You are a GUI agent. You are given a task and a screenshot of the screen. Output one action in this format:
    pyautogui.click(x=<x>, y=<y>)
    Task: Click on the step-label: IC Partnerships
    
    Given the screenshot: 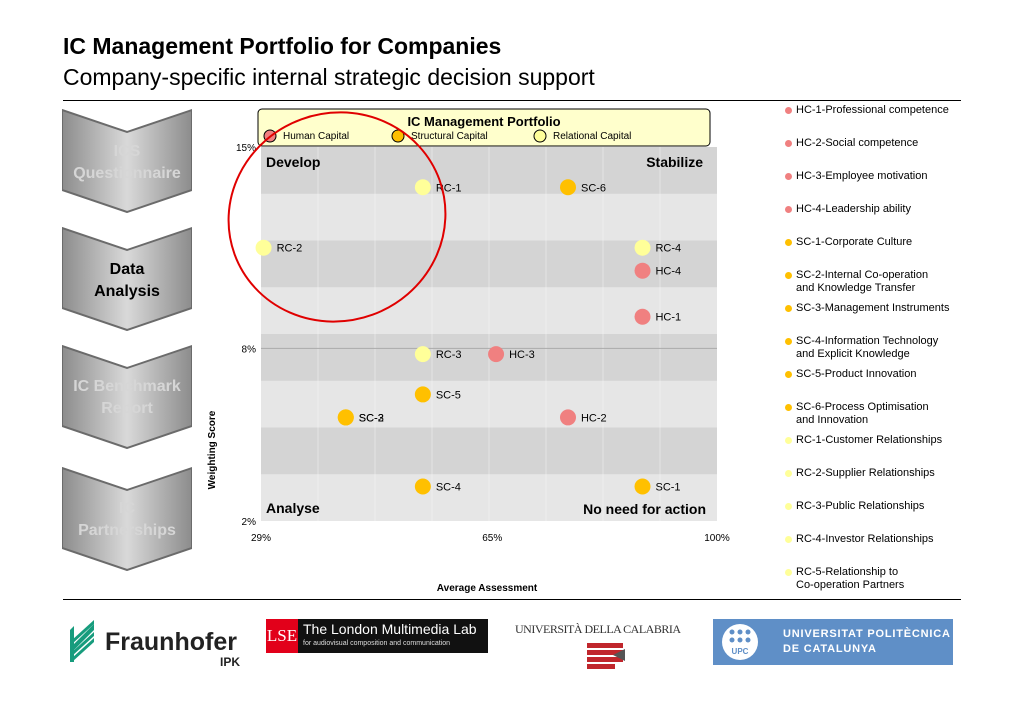 What is the action you would take?
    pyautogui.click(x=127, y=519)
    